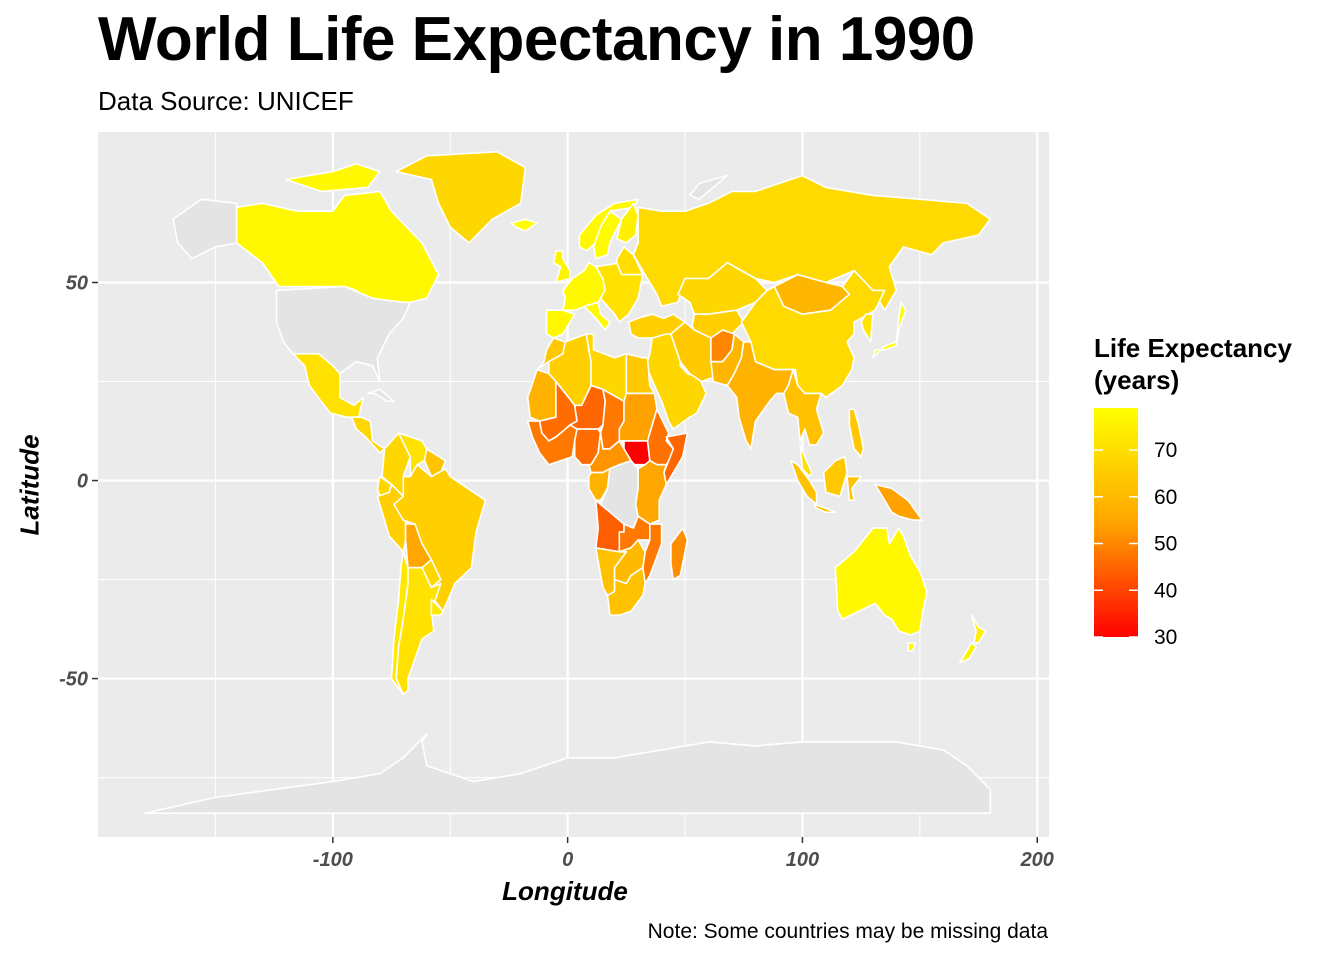 Image resolution: width=1344 pixels, height=960 pixels. Describe the element at coordinates (708, 187) in the screenshot. I see `region-svalbard-novaya-zemlya` at that location.